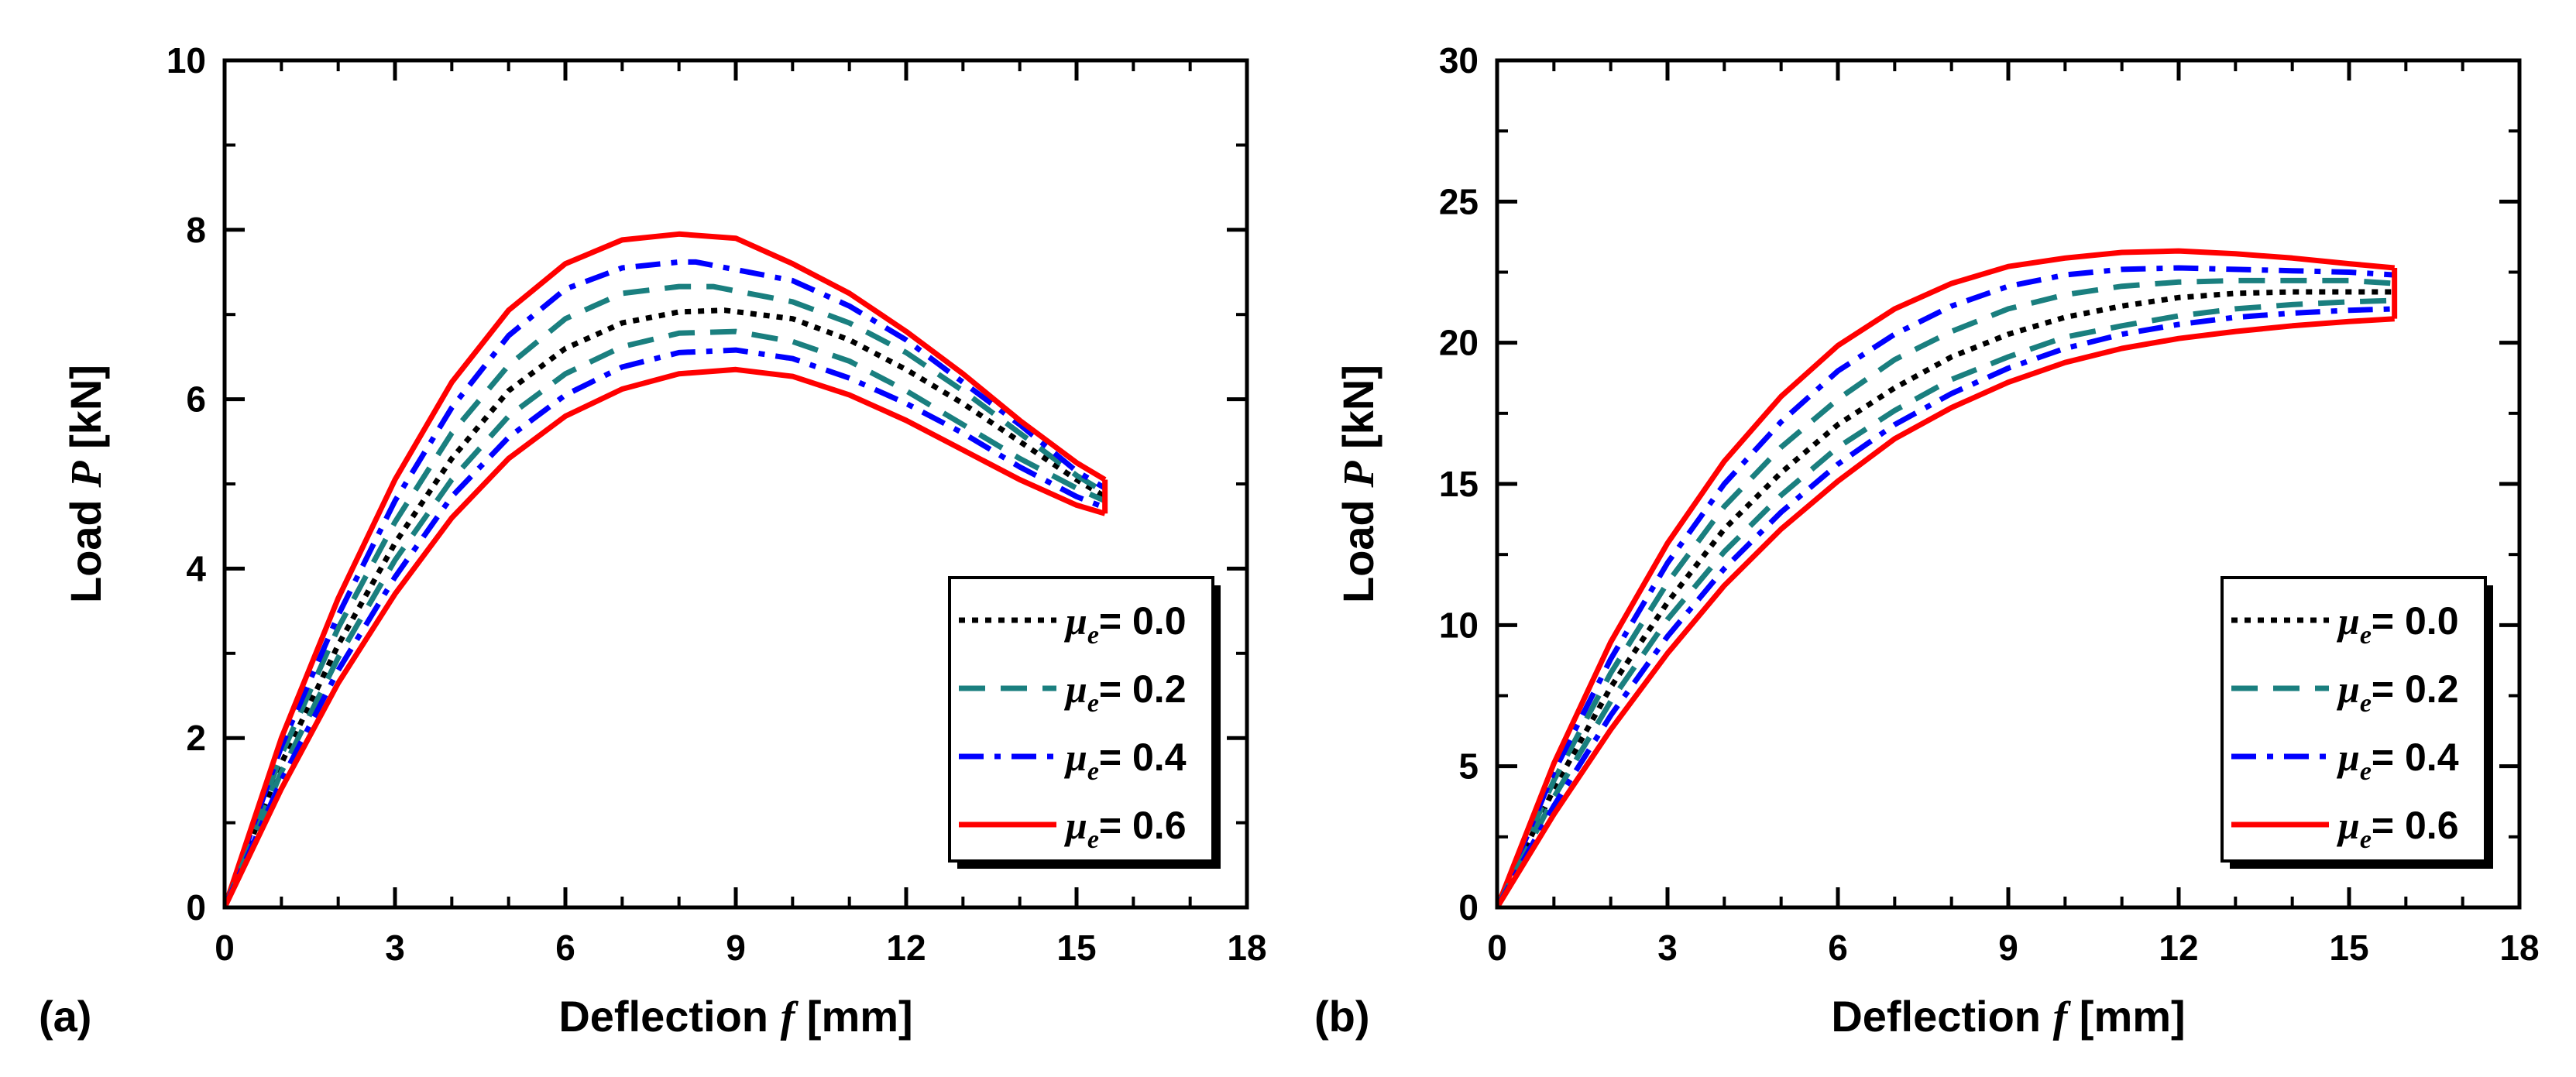 The image size is (2576, 1077). I want to click on y-tick-label: 15, so click(1459, 484).